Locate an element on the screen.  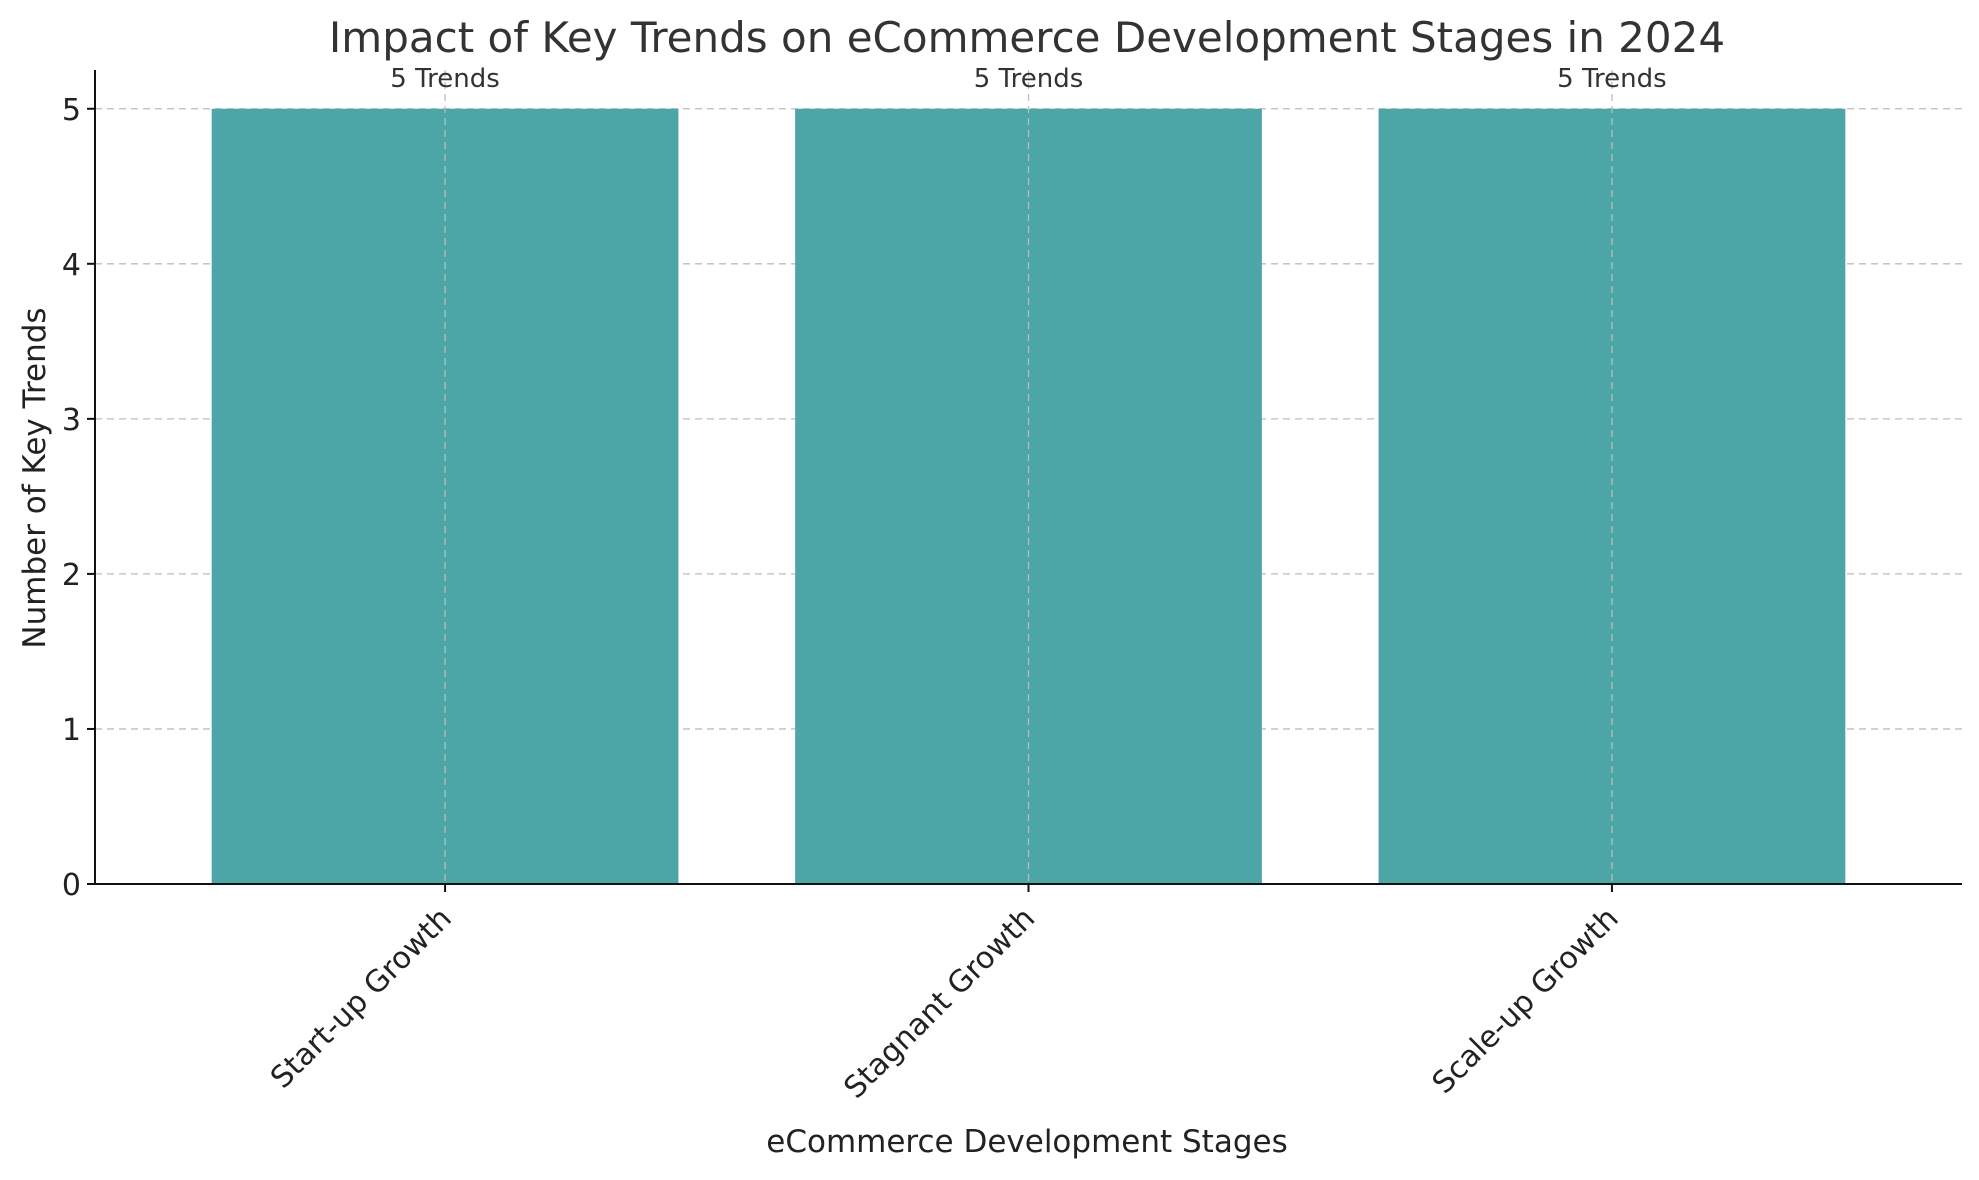
x-axis-label: eCommerce Development Stages is located at coordinates (1026, 1142).